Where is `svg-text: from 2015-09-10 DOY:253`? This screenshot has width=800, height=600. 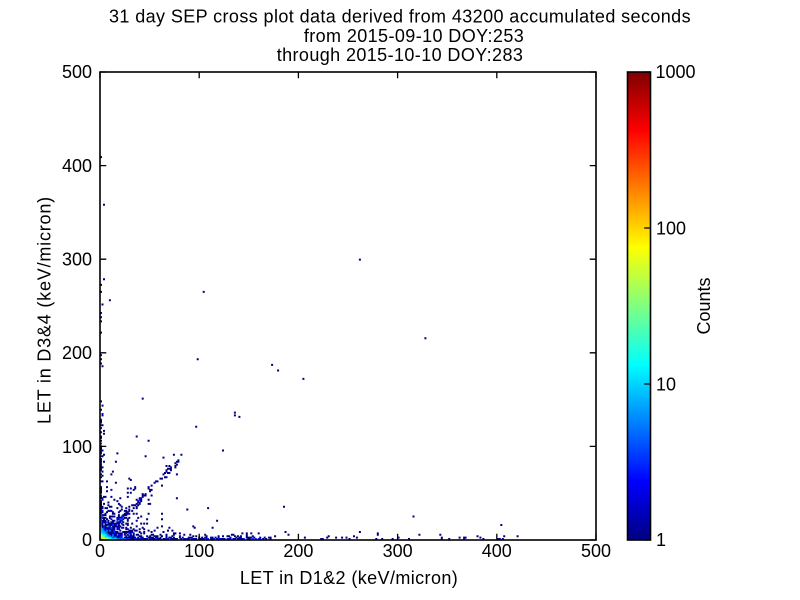
svg-text: from 2015-09-10 DOY:253 is located at coordinates (414, 36).